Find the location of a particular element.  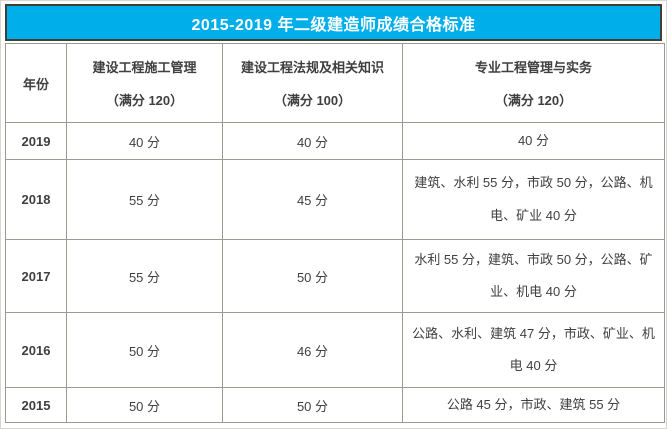

header-management: 建设工程施工管理 （满分 120） is located at coordinates (144, 83).